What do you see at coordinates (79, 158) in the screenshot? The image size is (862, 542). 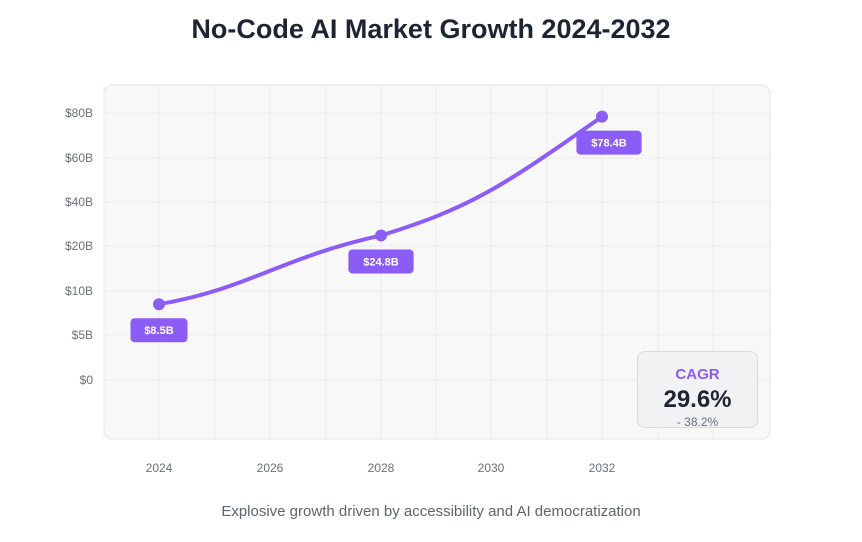 I see `y-tick-label: $60B` at bounding box center [79, 158].